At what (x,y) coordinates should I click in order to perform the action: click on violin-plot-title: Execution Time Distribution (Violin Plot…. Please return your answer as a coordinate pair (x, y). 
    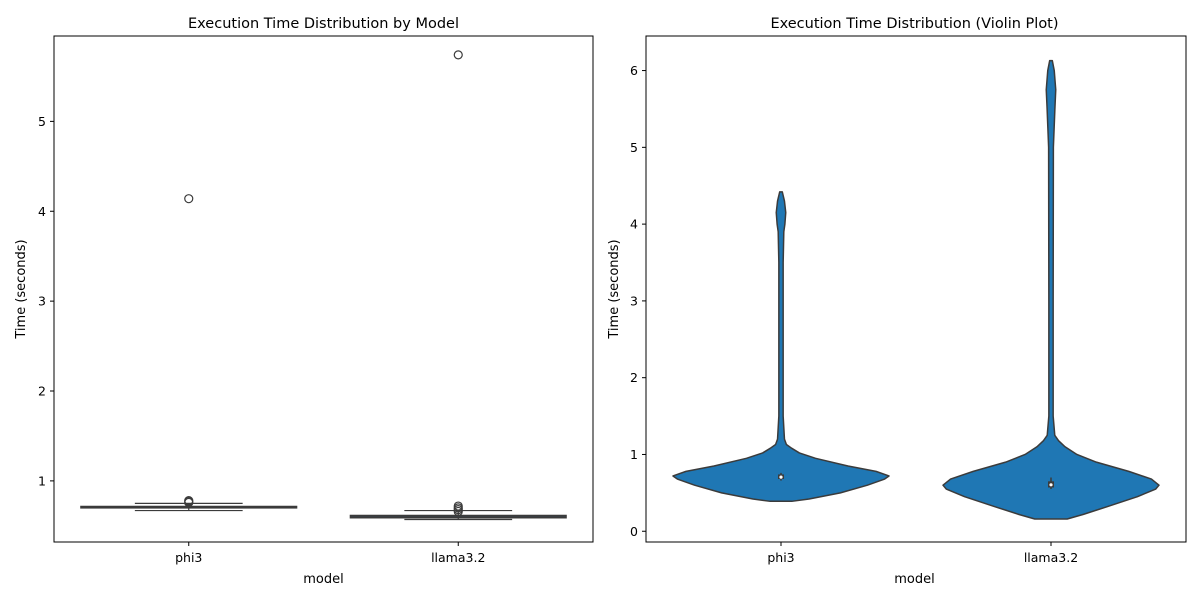
    Looking at the image, I should click on (914, 24).